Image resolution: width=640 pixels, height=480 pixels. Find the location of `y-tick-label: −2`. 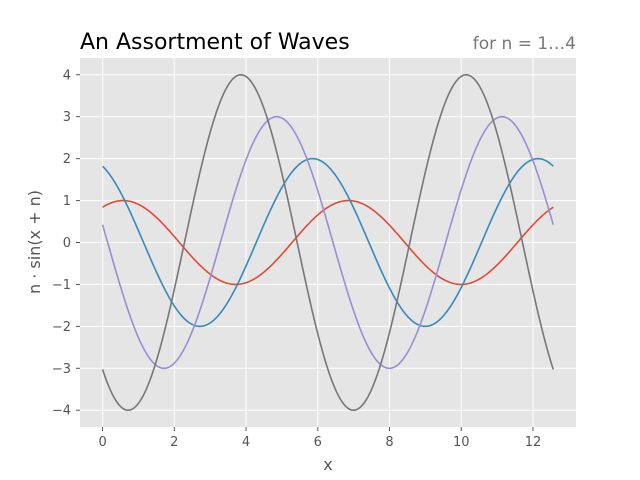

y-tick-label: −2 is located at coordinates (61, 327).